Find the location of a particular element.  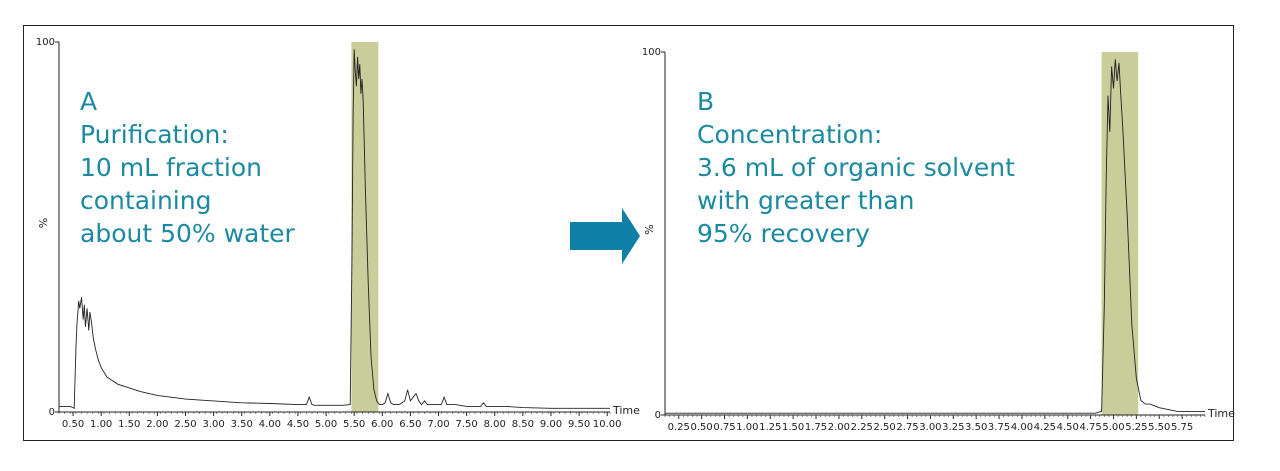

highlight-band-a is located at coordinates (365, 227).